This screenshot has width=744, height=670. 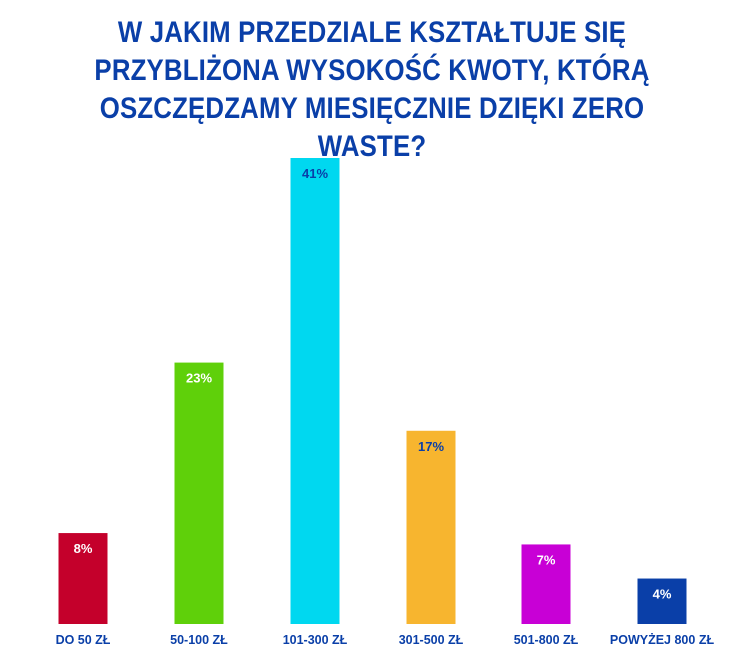 I want to click on bar-value-label-2: 23%, so click(x=199, y=378).